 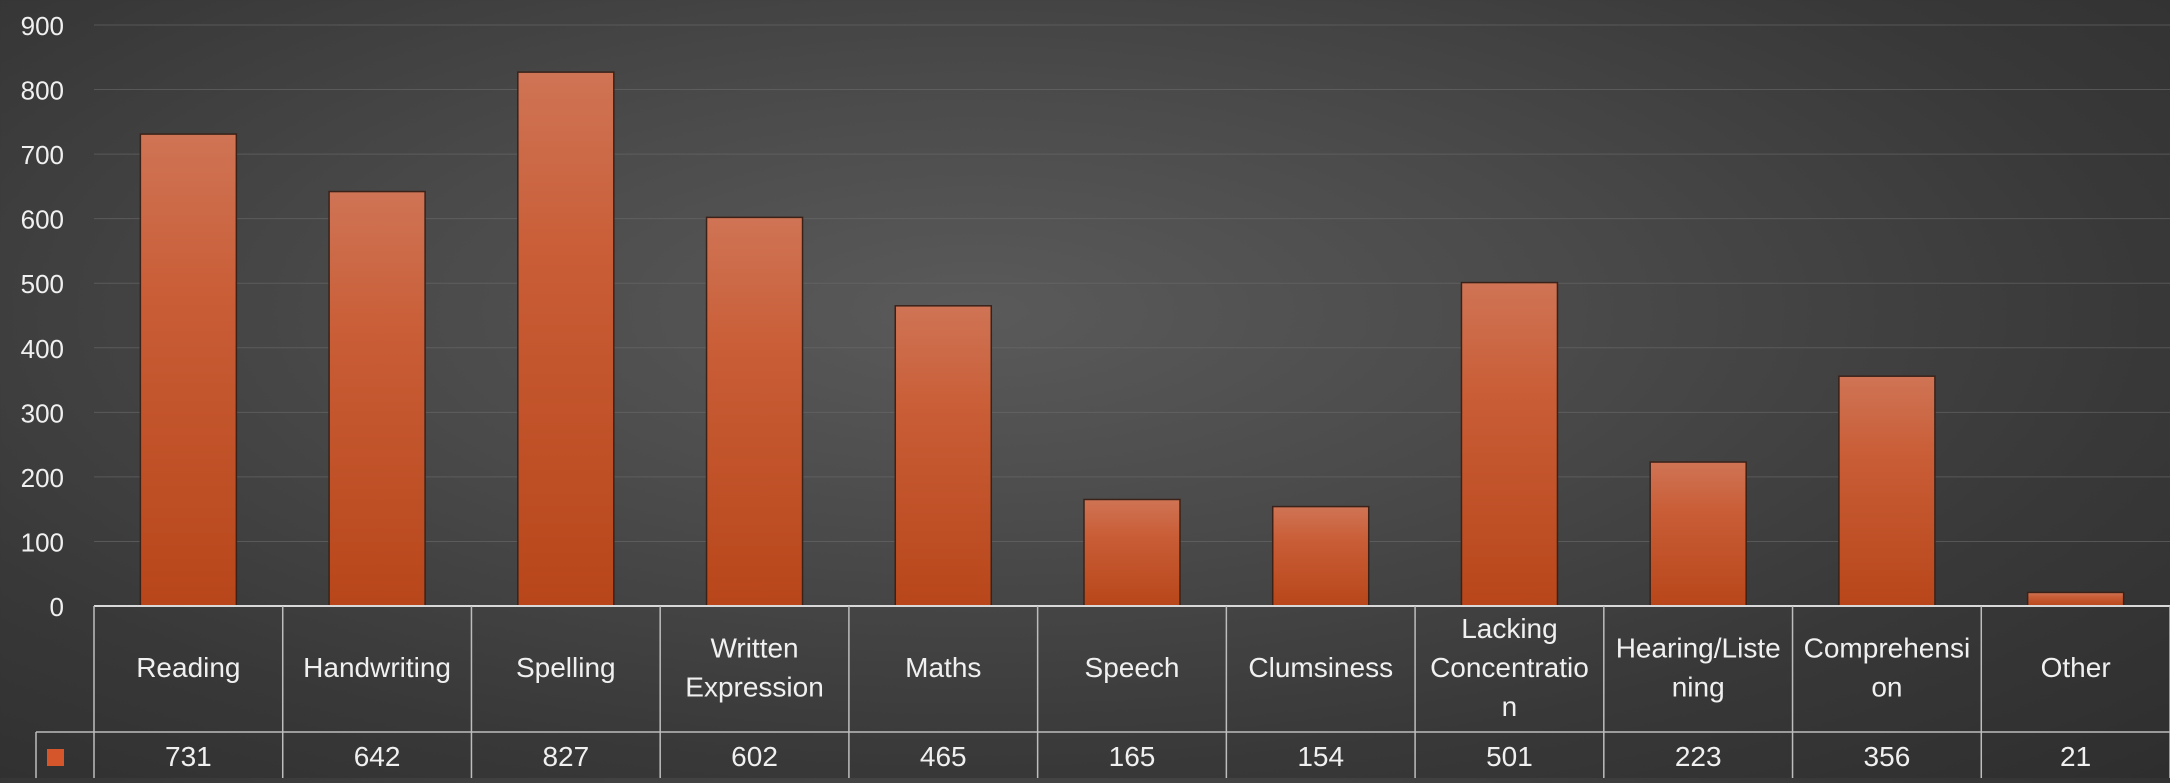 I want to click on legend-key-swatch, so click(x=55, y=757).